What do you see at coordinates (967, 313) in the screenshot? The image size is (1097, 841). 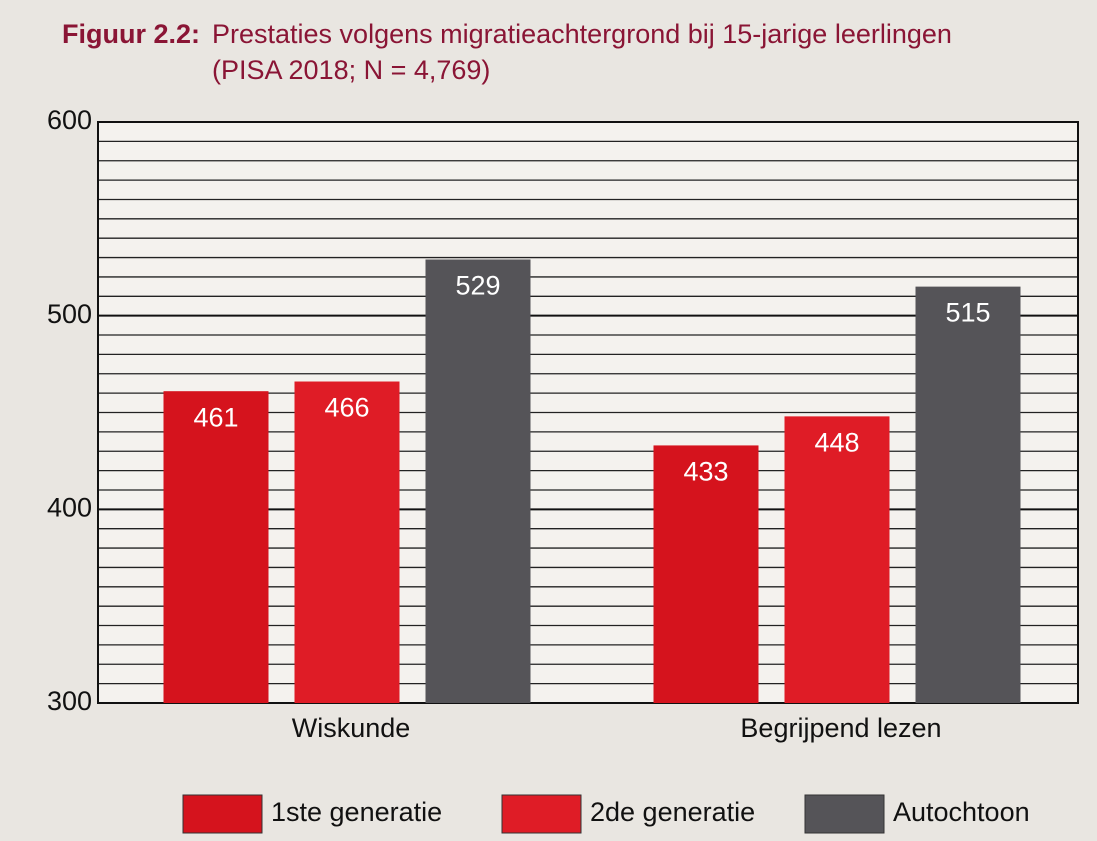 I see `value-label: 515` at bounding box center [967, 313].